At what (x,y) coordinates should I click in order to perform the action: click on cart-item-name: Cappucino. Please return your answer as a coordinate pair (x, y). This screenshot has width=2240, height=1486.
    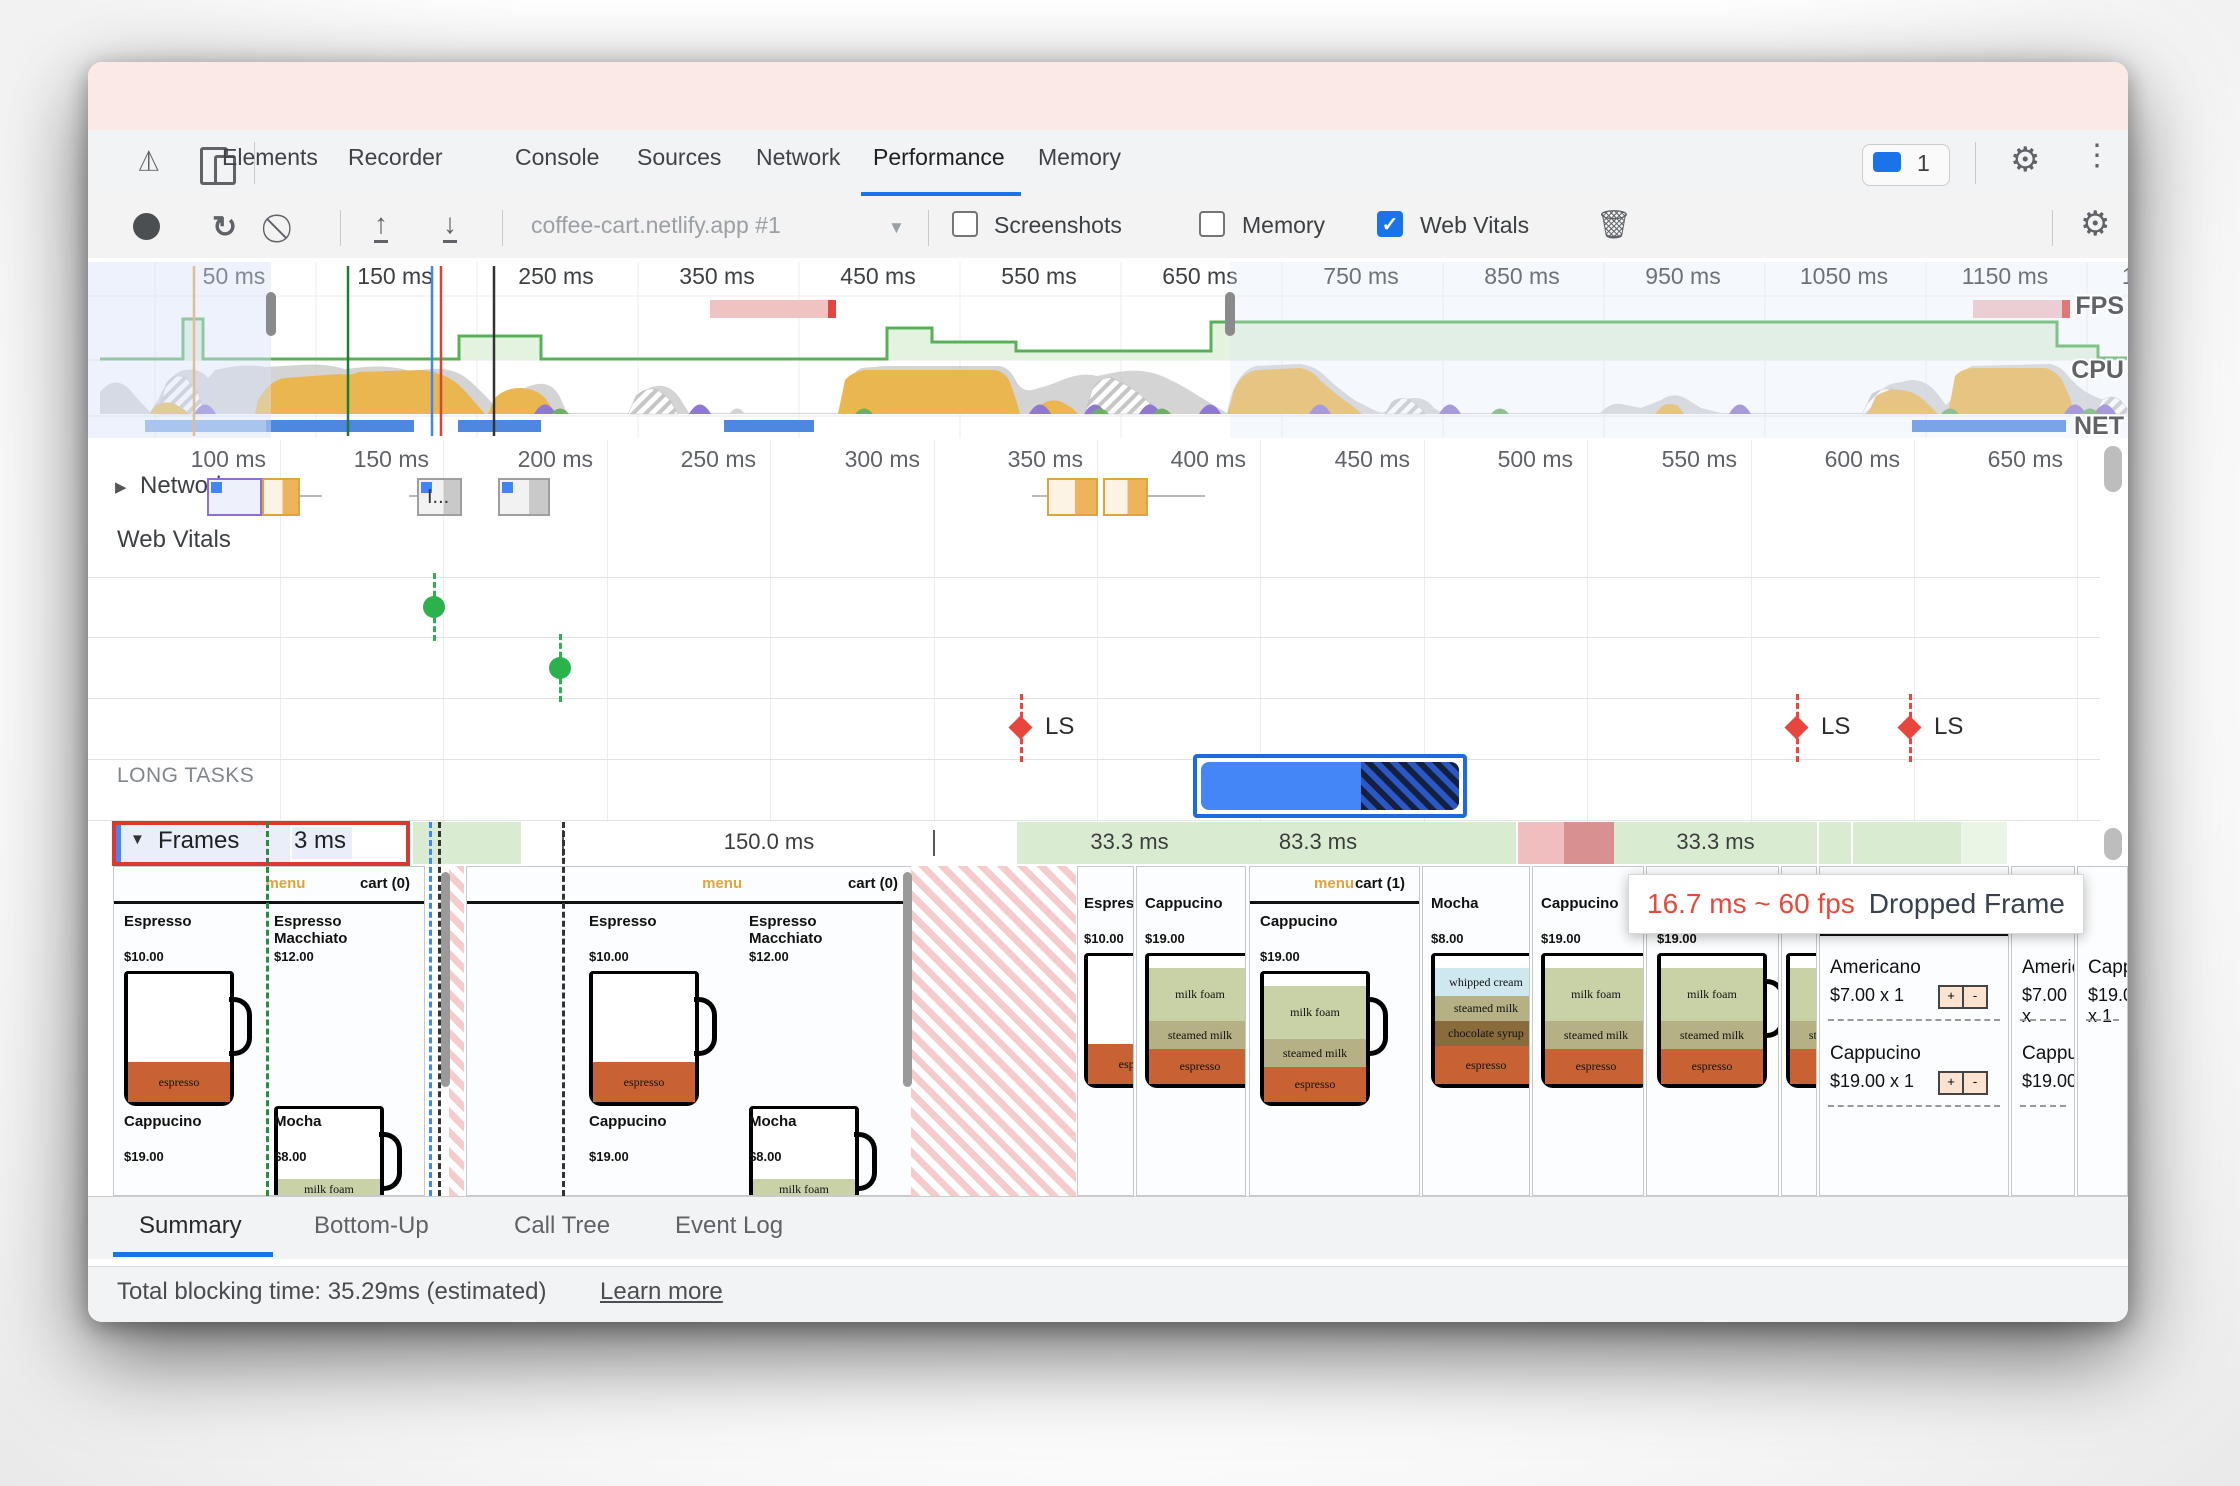
    Looking at the image, I should click on (2107, 967).